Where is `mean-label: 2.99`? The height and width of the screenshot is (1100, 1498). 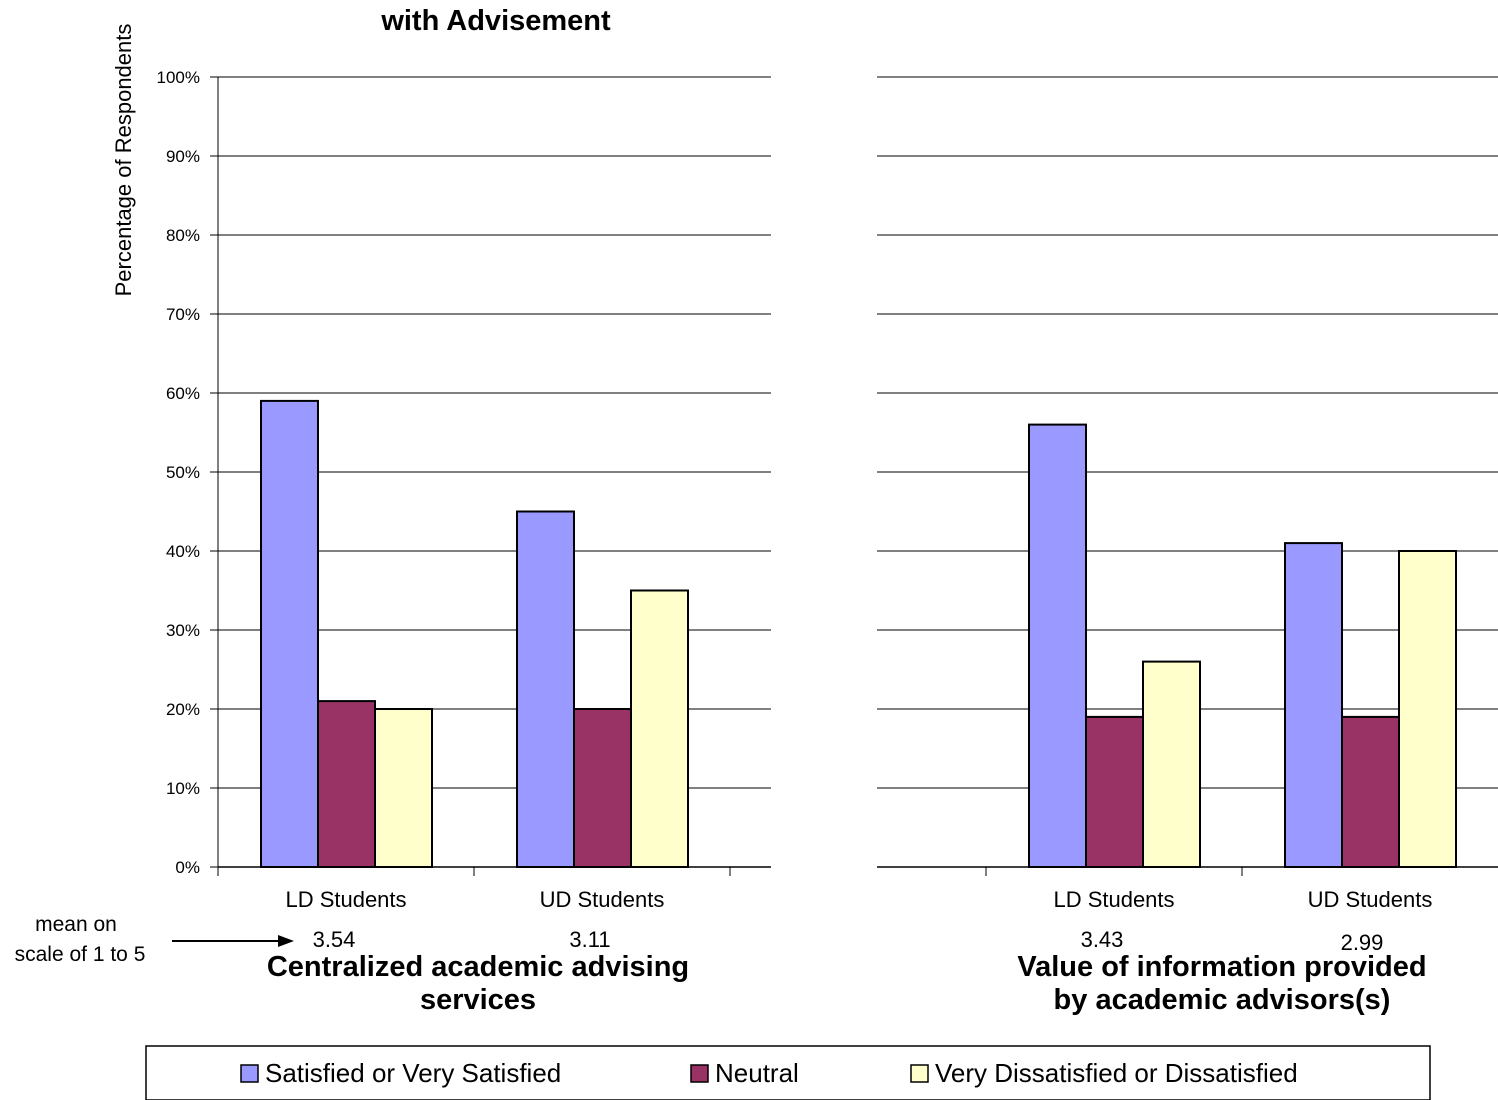
mean-label: 2.99 is located at coordinates (1362, 942).